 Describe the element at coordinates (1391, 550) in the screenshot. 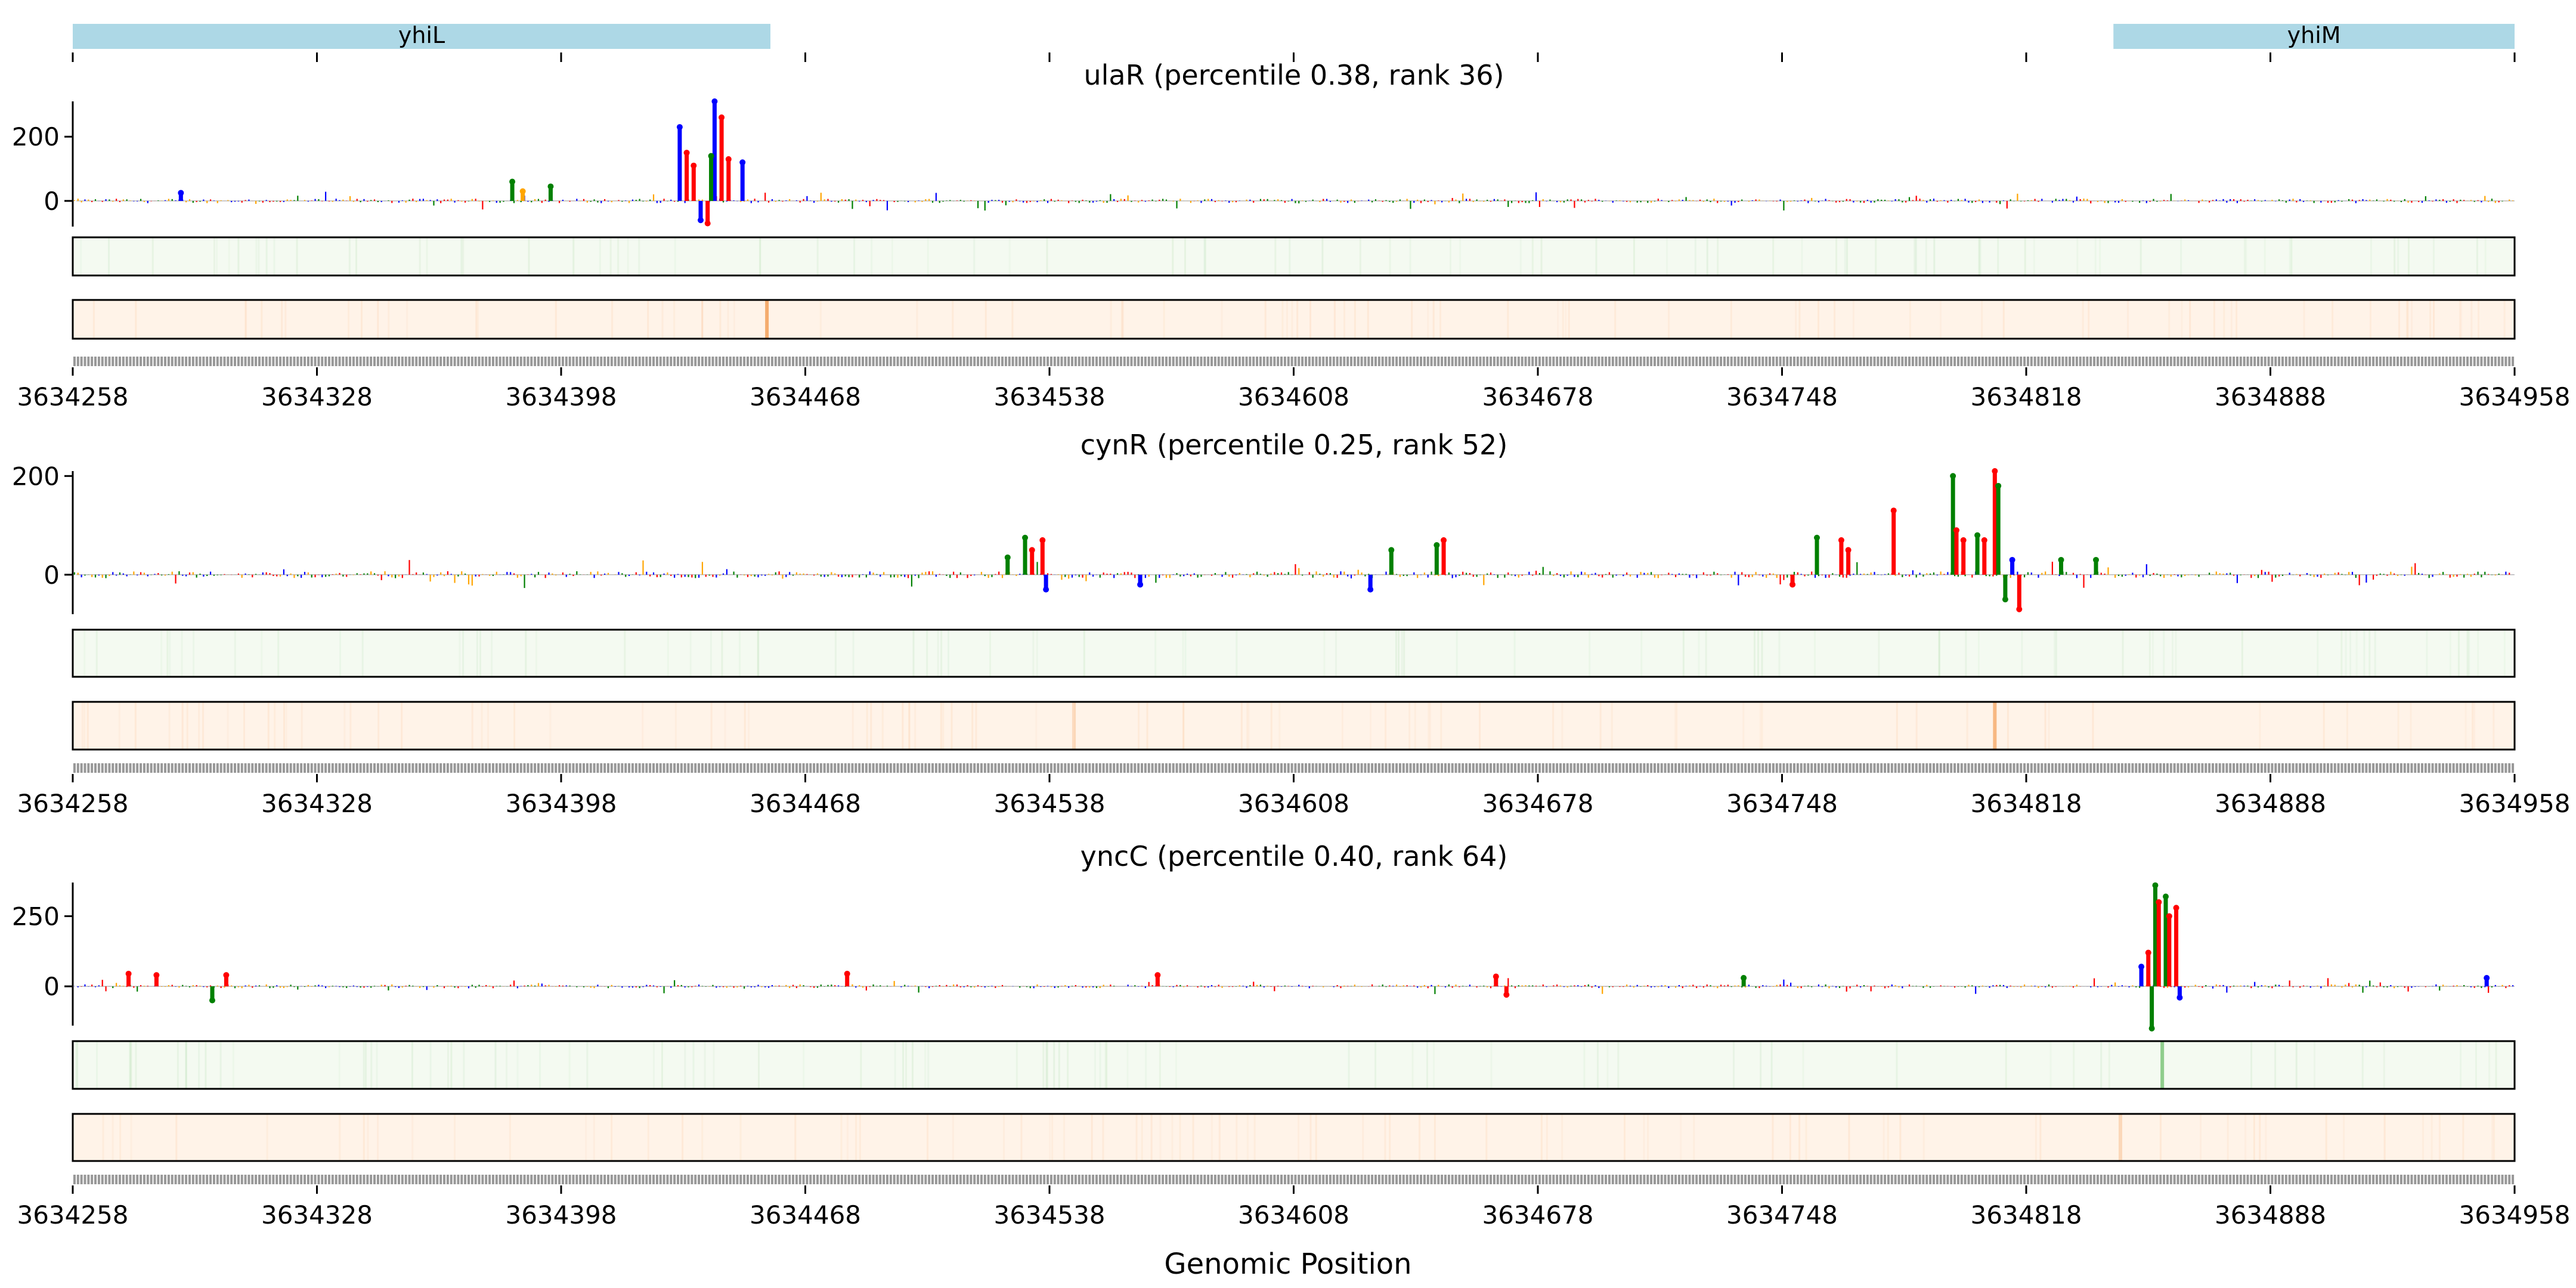

I see `peak-cap` at that location.